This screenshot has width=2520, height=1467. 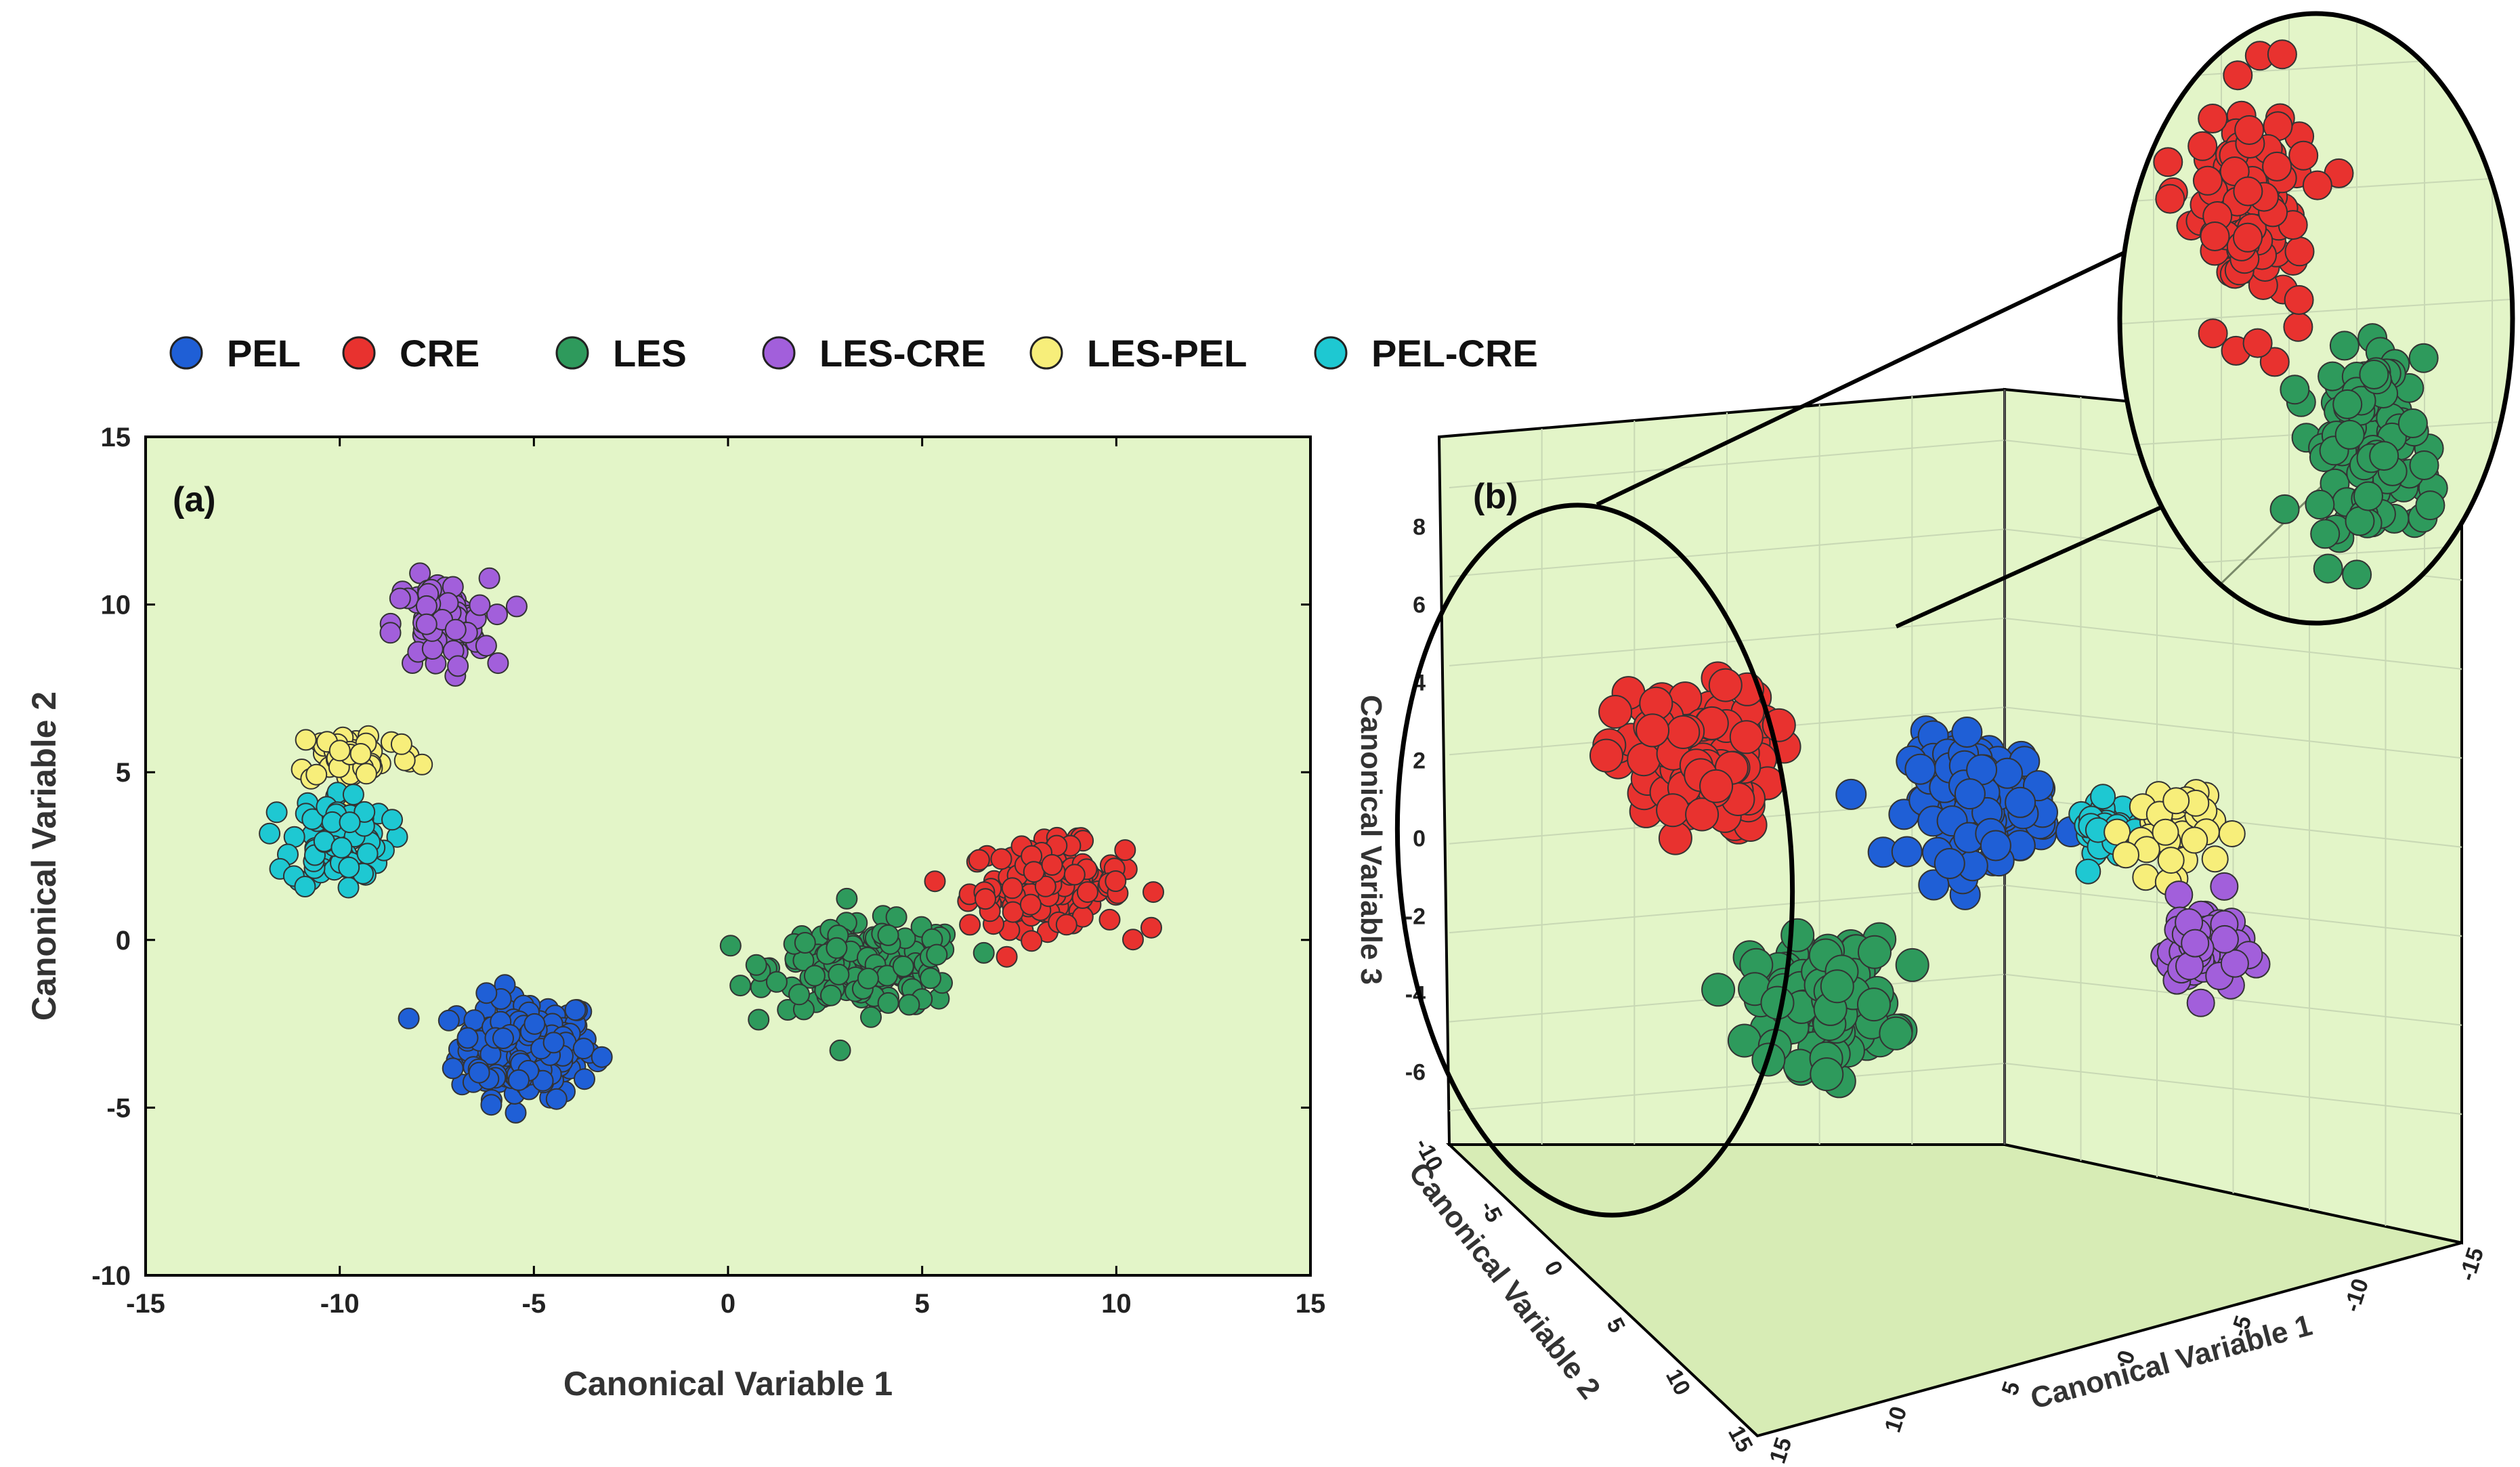 What do you see at coordinates (186, 353) in the screenshot?
I see `legend-marker-pel` at bounding box center [186, 353].